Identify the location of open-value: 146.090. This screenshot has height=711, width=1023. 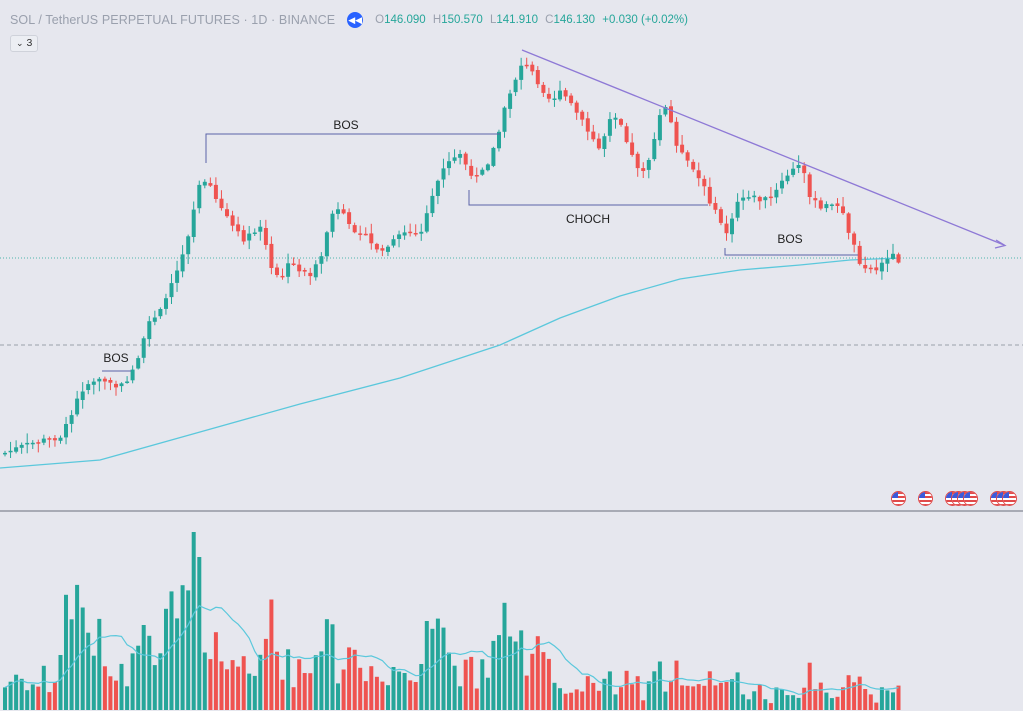
(405, 20).